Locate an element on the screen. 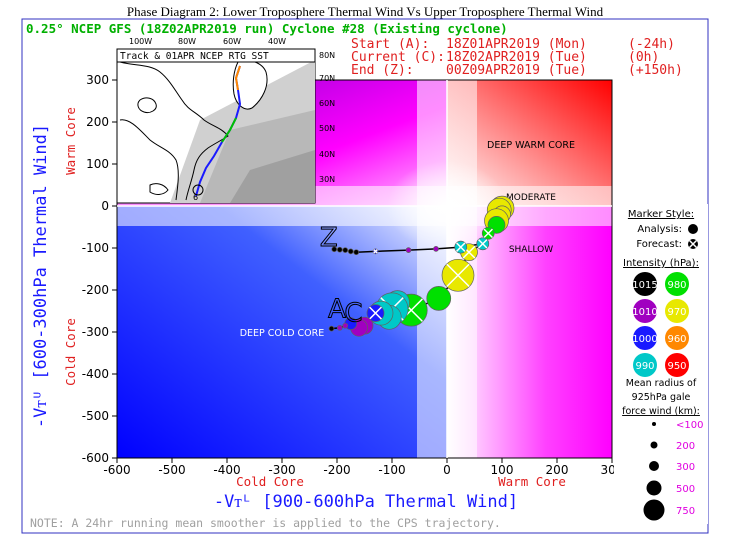 The height and width of the screenshot is (541, 730). inset-lat-40n: 40N is located at coordinates (327, 154).